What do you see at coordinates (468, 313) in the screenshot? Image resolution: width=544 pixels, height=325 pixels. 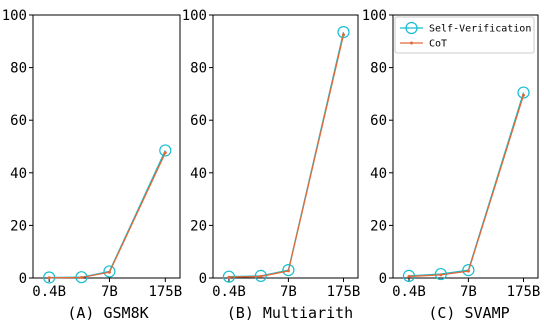 I see `panel-title: (C) SVAMP` at bounding box center [468, 313].